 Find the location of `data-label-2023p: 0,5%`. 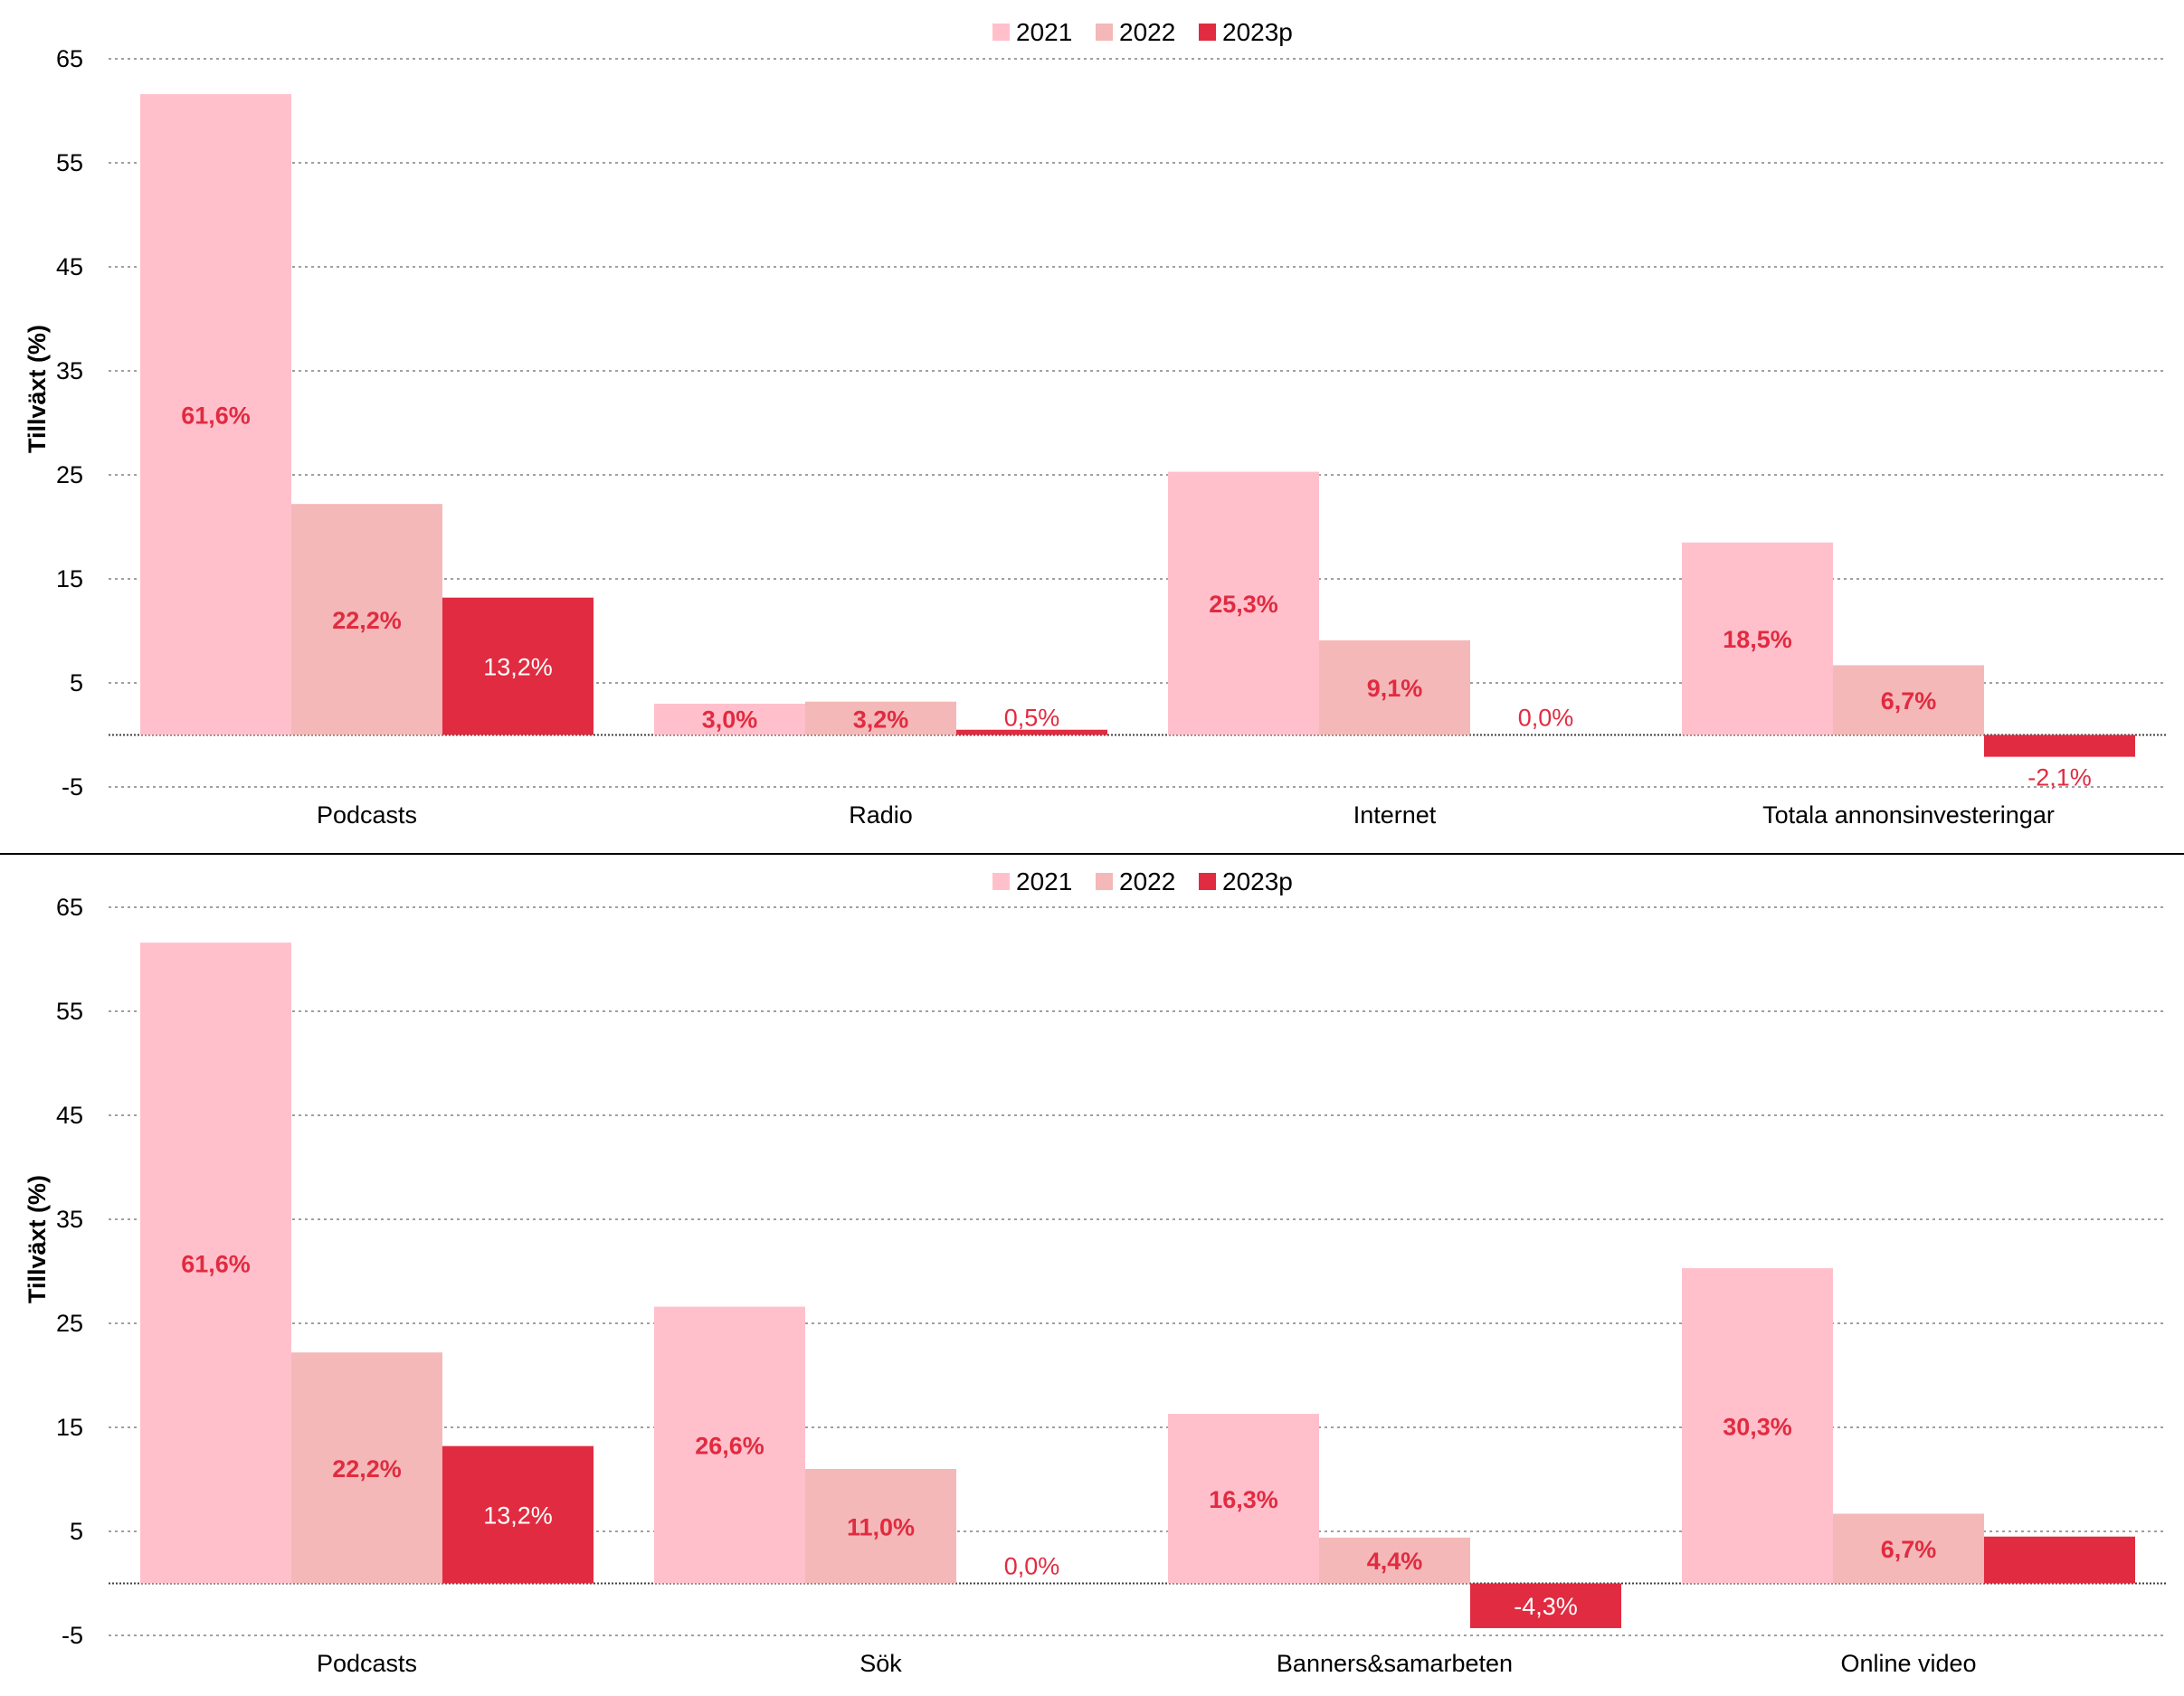

data-label-2023p: 0,5% is located at coordinates (1032, 718).